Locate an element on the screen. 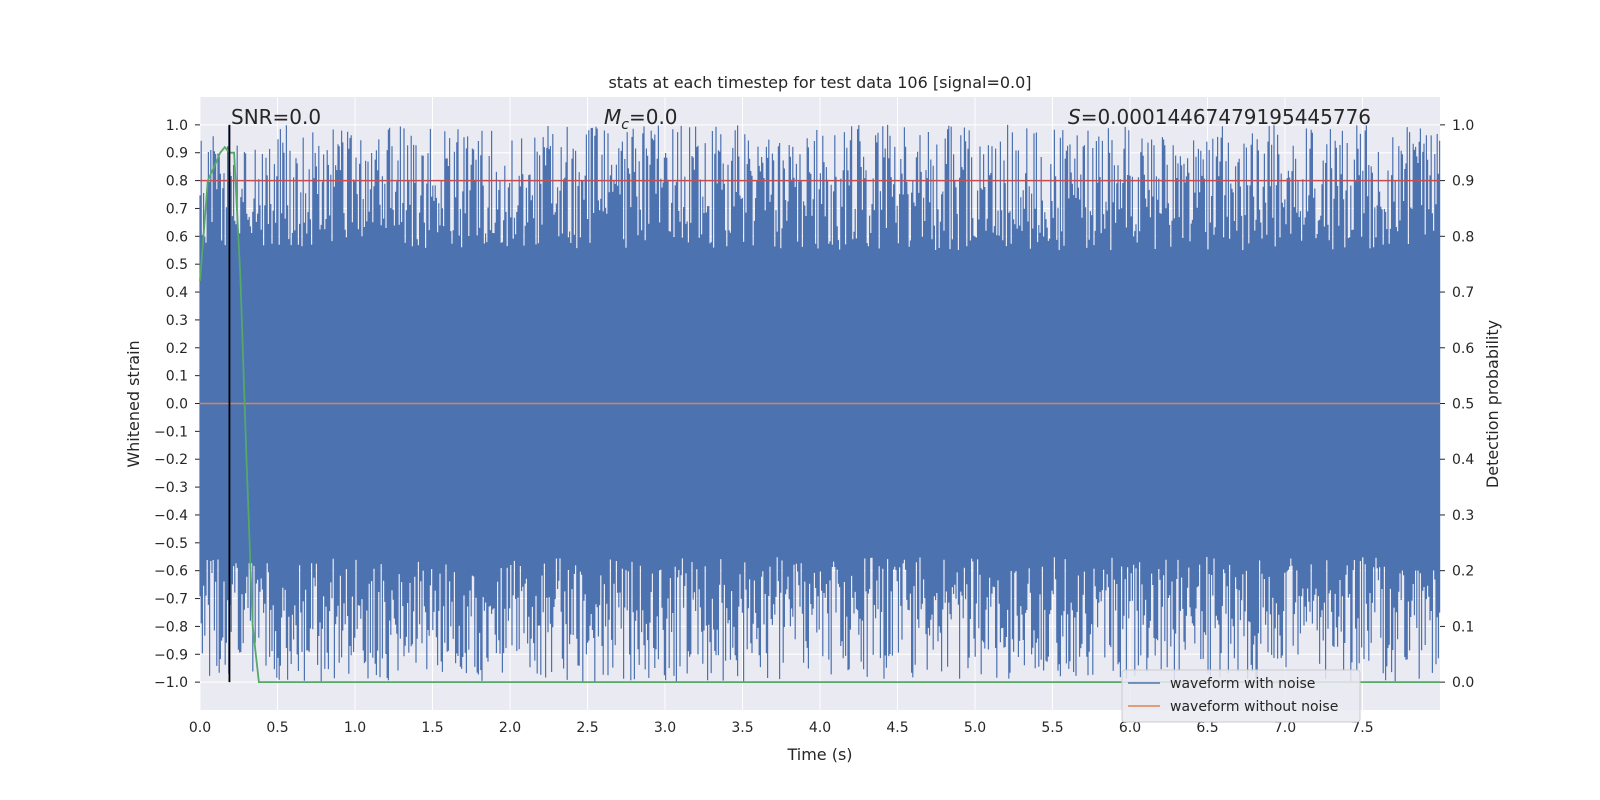 This screenshot has width=1600, height=800. y-tick-label: −0.7 is located at coordinates (171, 600).